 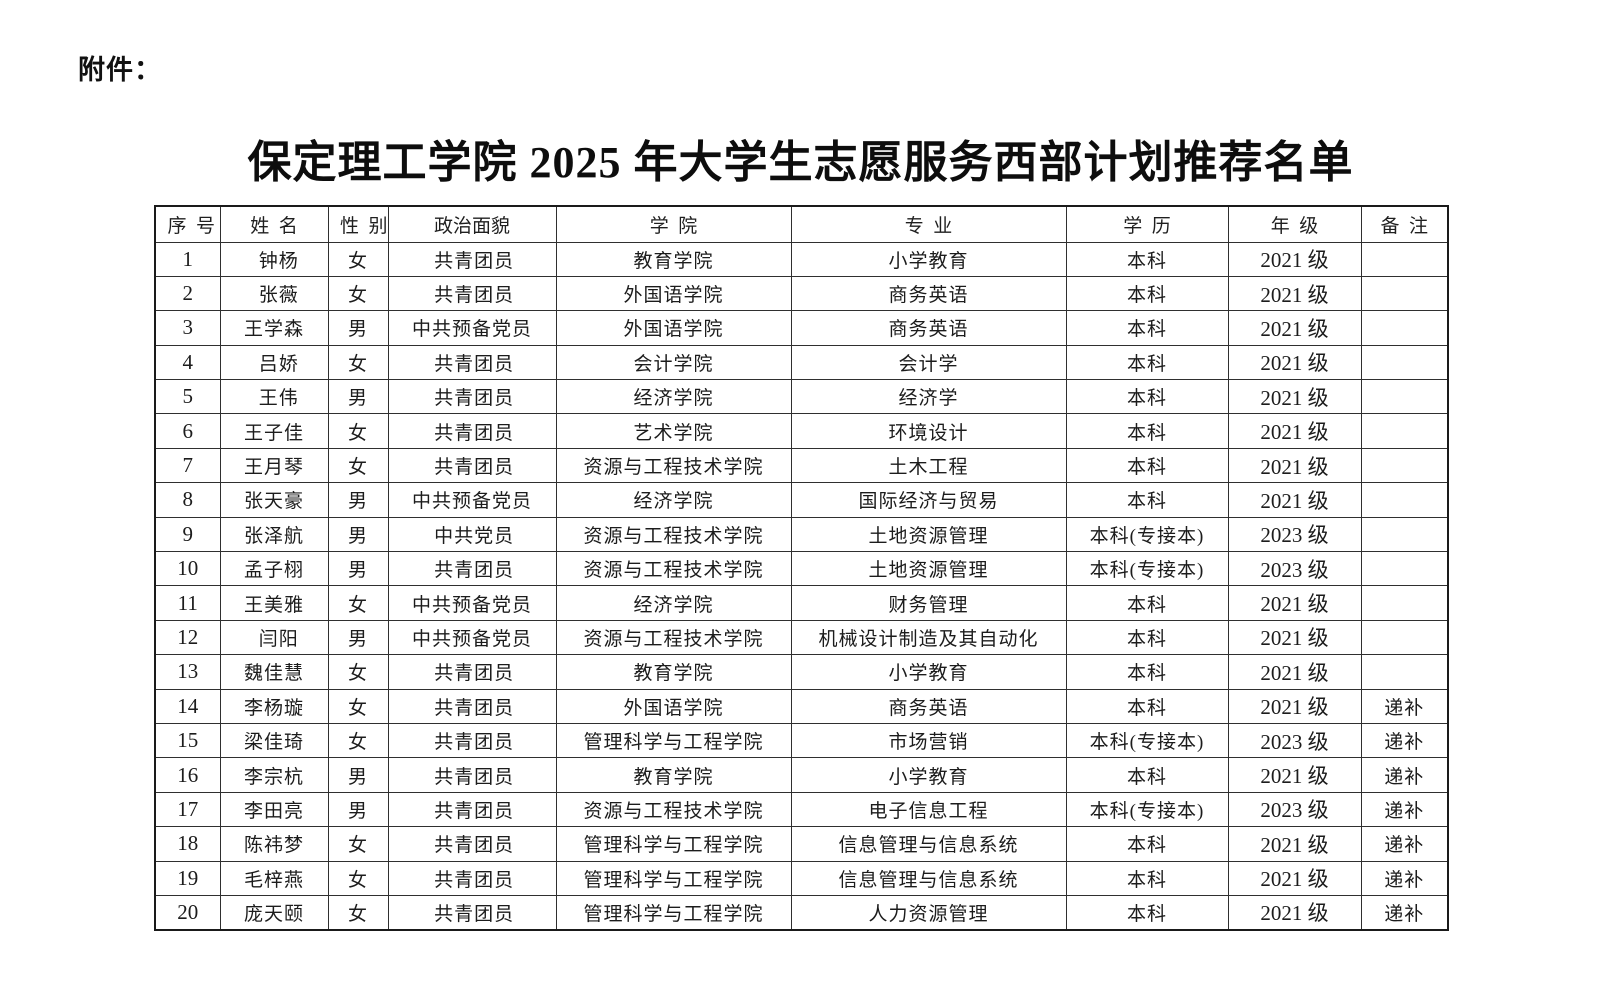 I want to click on table-row: 7 王月琴女共青团员 资源与工程技术学院 土木工程 本科 2021 级, so click(x=801, y=465).